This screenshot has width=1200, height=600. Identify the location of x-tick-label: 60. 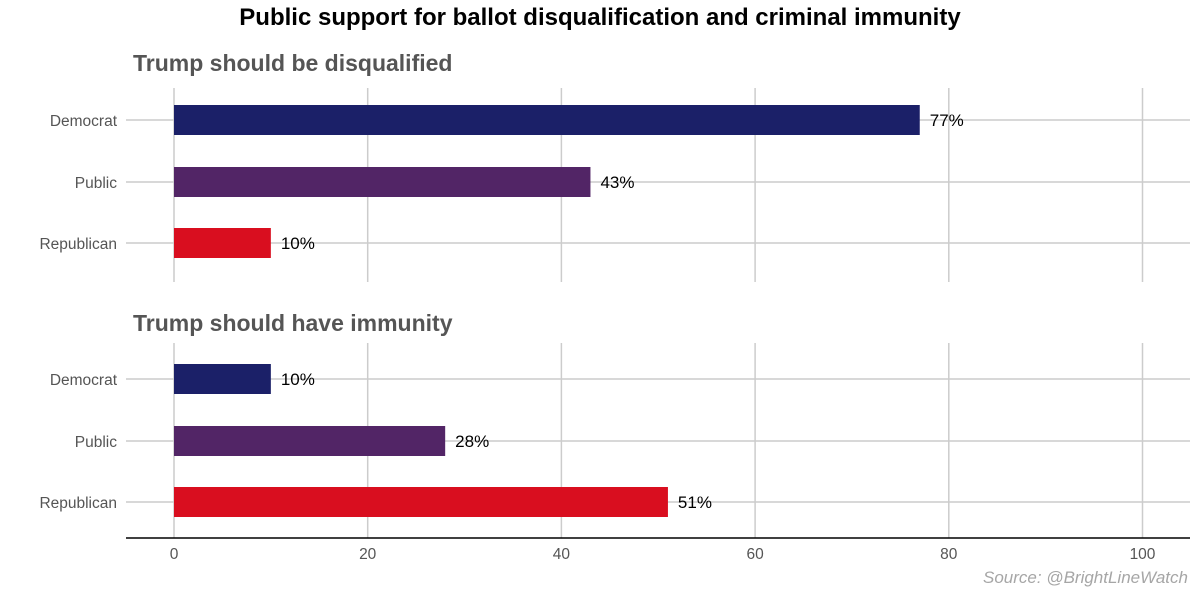
(755, 554).